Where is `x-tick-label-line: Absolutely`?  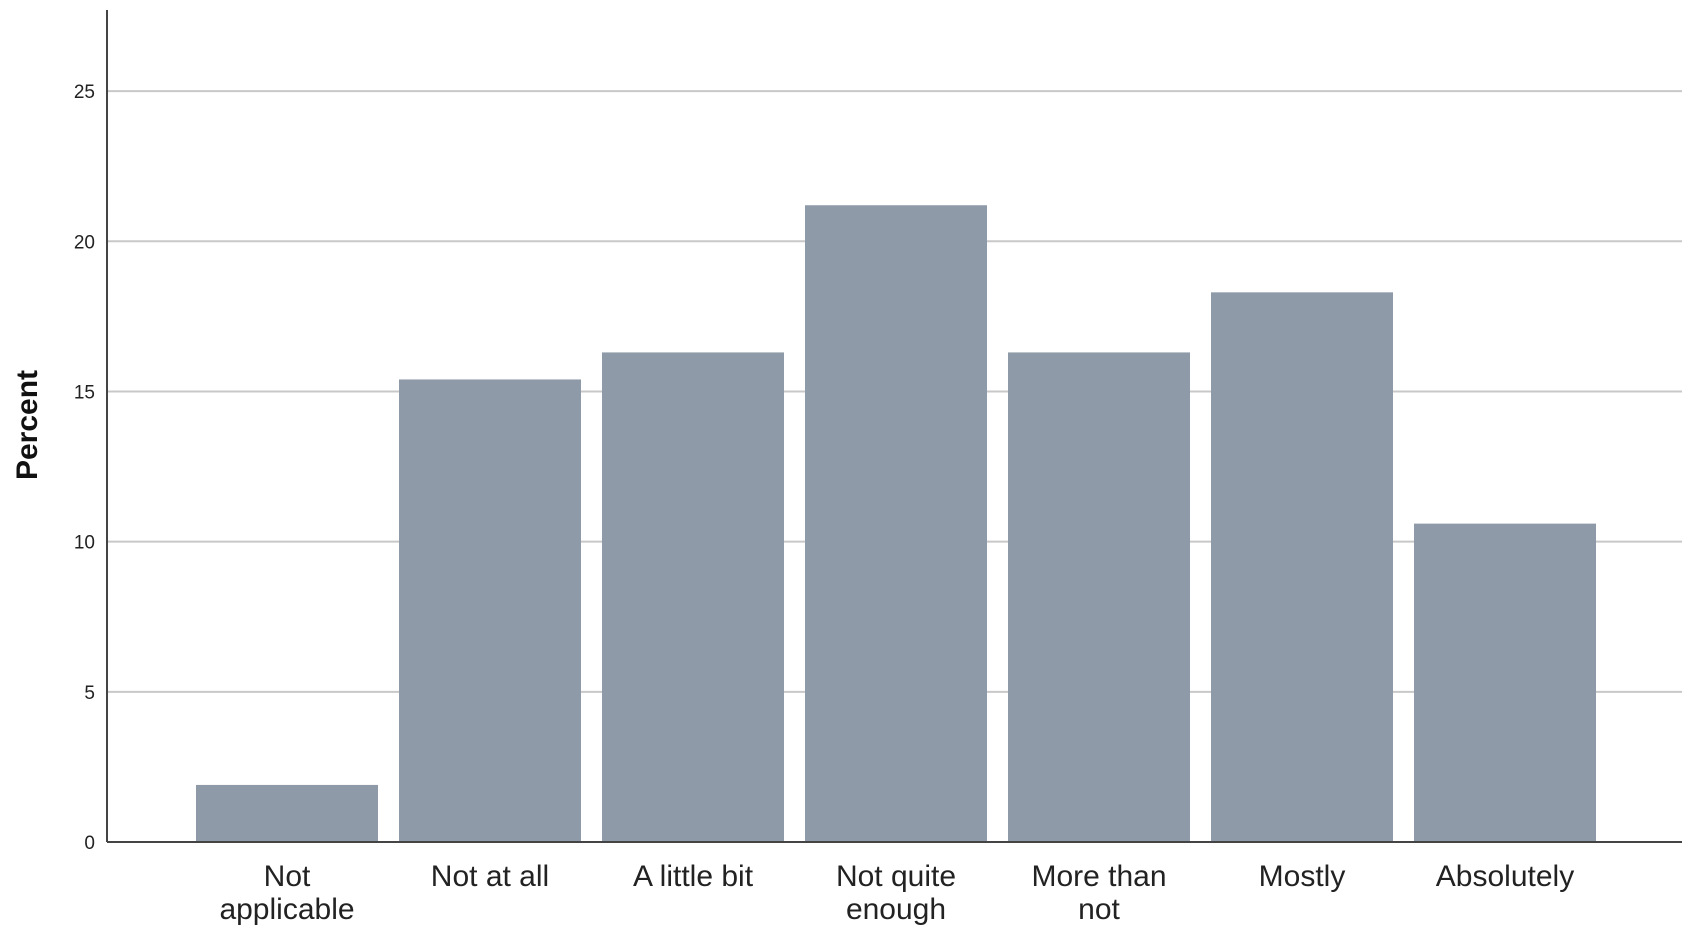
x-tick-label-line: Absolutely is located at coordinates (1505, 876).